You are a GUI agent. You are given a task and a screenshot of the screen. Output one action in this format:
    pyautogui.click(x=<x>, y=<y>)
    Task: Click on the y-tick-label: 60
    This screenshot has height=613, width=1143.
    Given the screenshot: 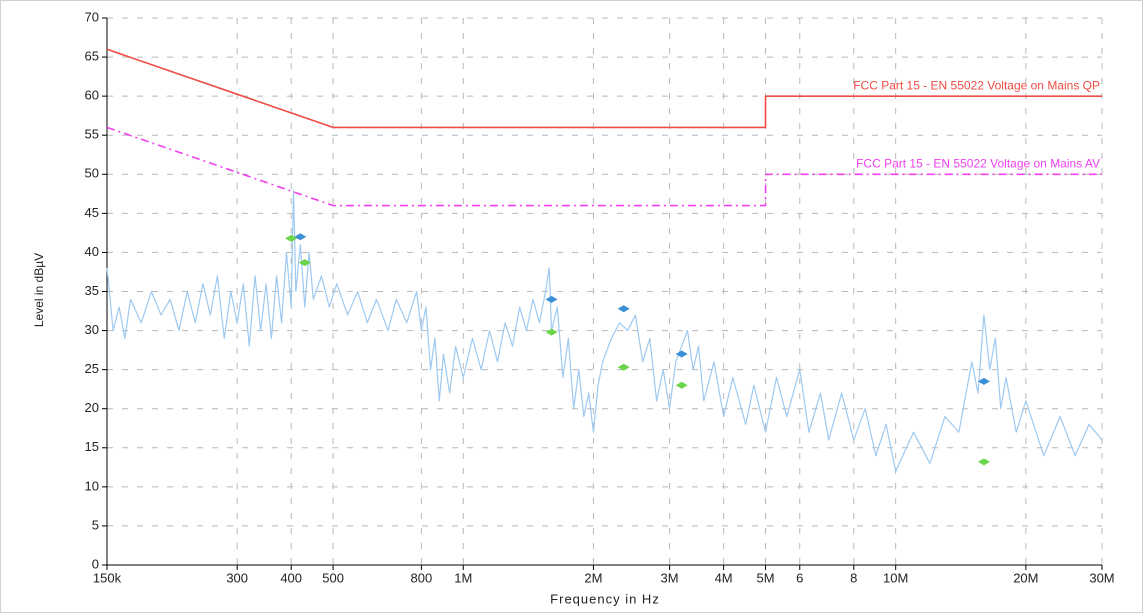 What is the action you would take?
    pyautogui.click(x=92, y=95)
    